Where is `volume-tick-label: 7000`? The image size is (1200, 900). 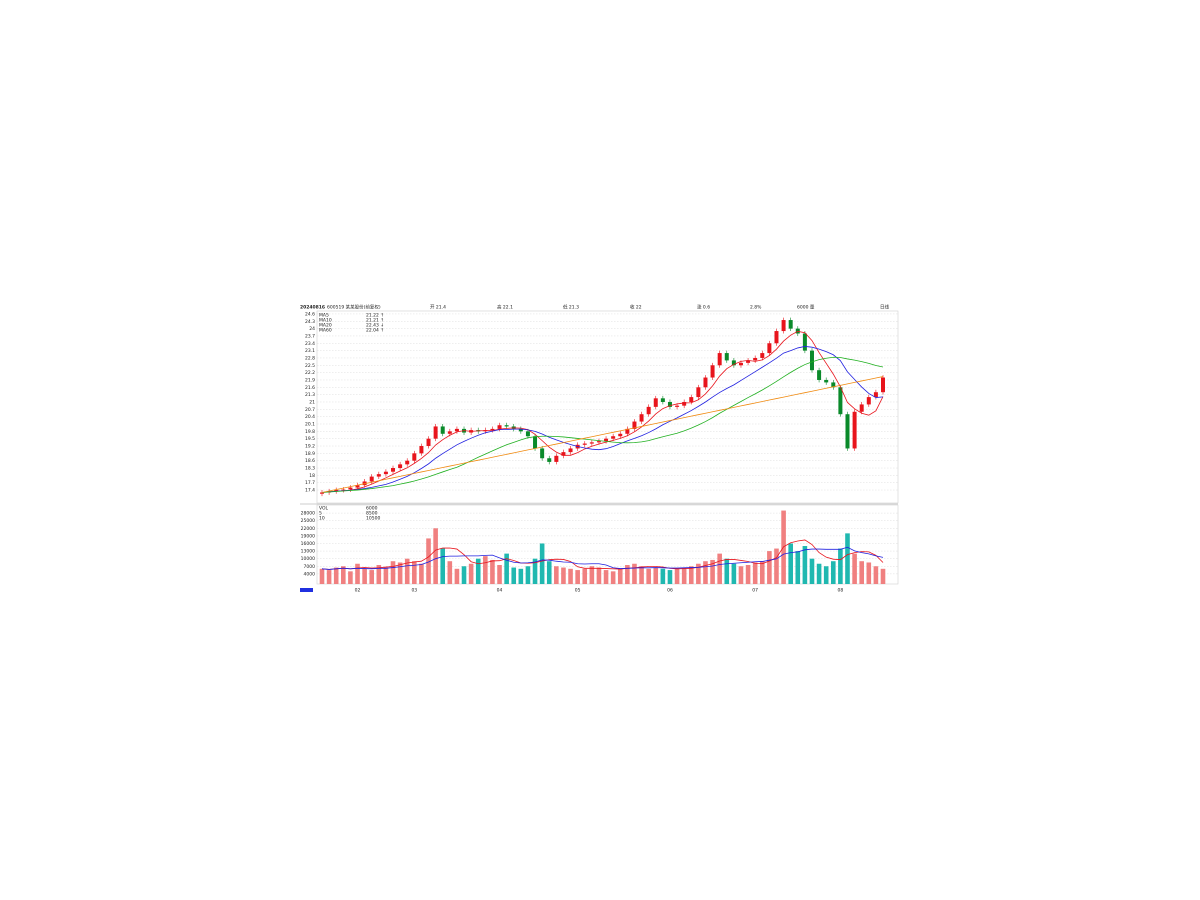 volume-tick-label: 7000 is located at coordinates (310, 567).